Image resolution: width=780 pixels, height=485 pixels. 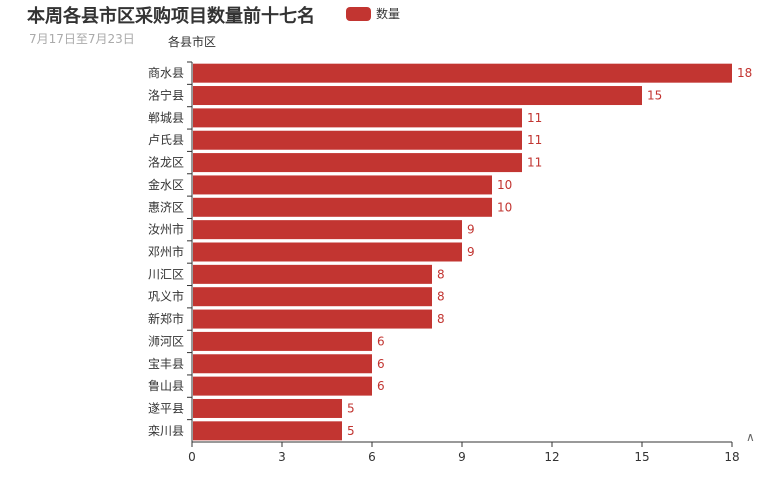 What do you see at coordinates (166, 318) in the screenshot?
I see `y-tick-label: 新郑市` at bounding box center [166, 318].